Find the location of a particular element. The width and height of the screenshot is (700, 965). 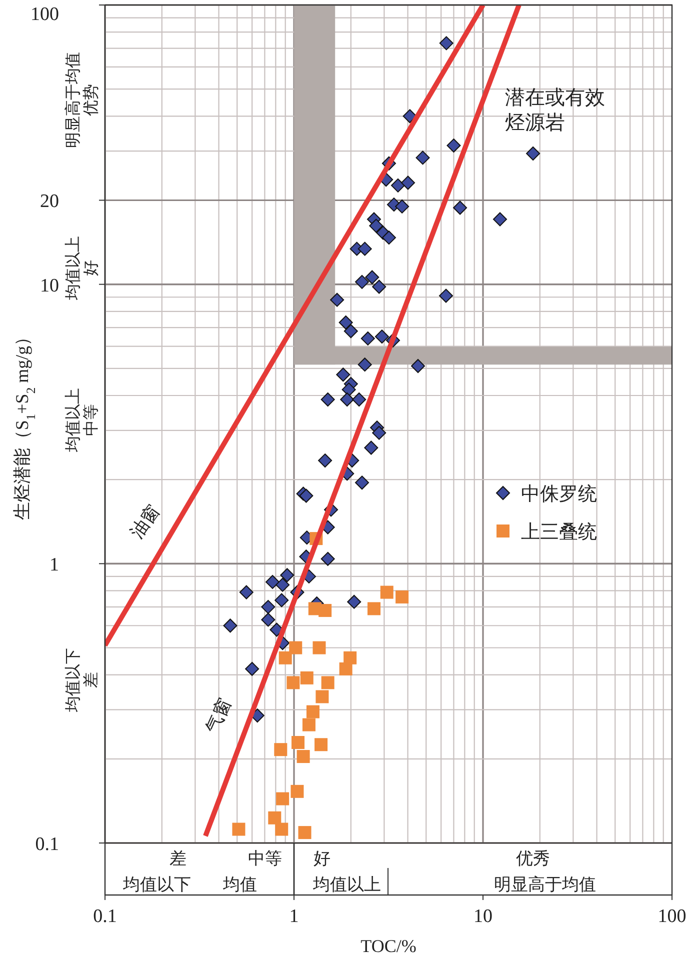

annotation: 潜在或有效烃源岩 is located at coordinates (555, 110).